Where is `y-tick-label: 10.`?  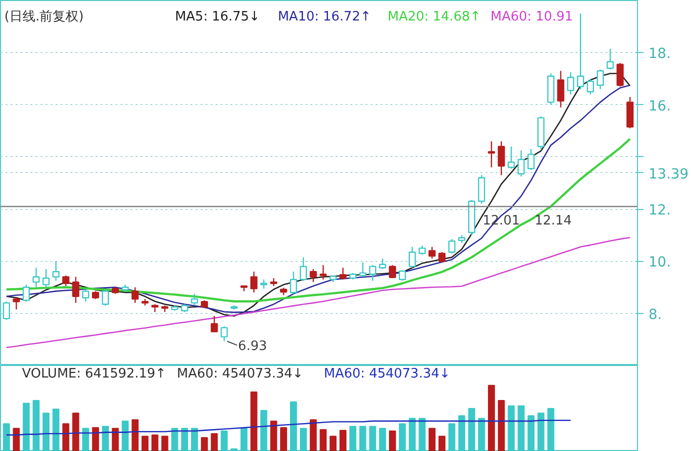 y-tick-label: 10. is located at coordinates (659, 262).